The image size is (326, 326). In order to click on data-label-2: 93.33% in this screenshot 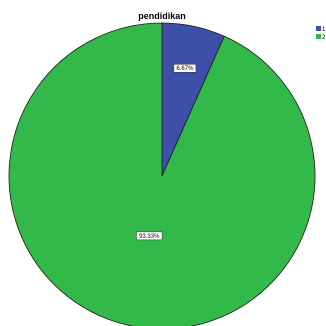, I will do `click(149, 236)`.